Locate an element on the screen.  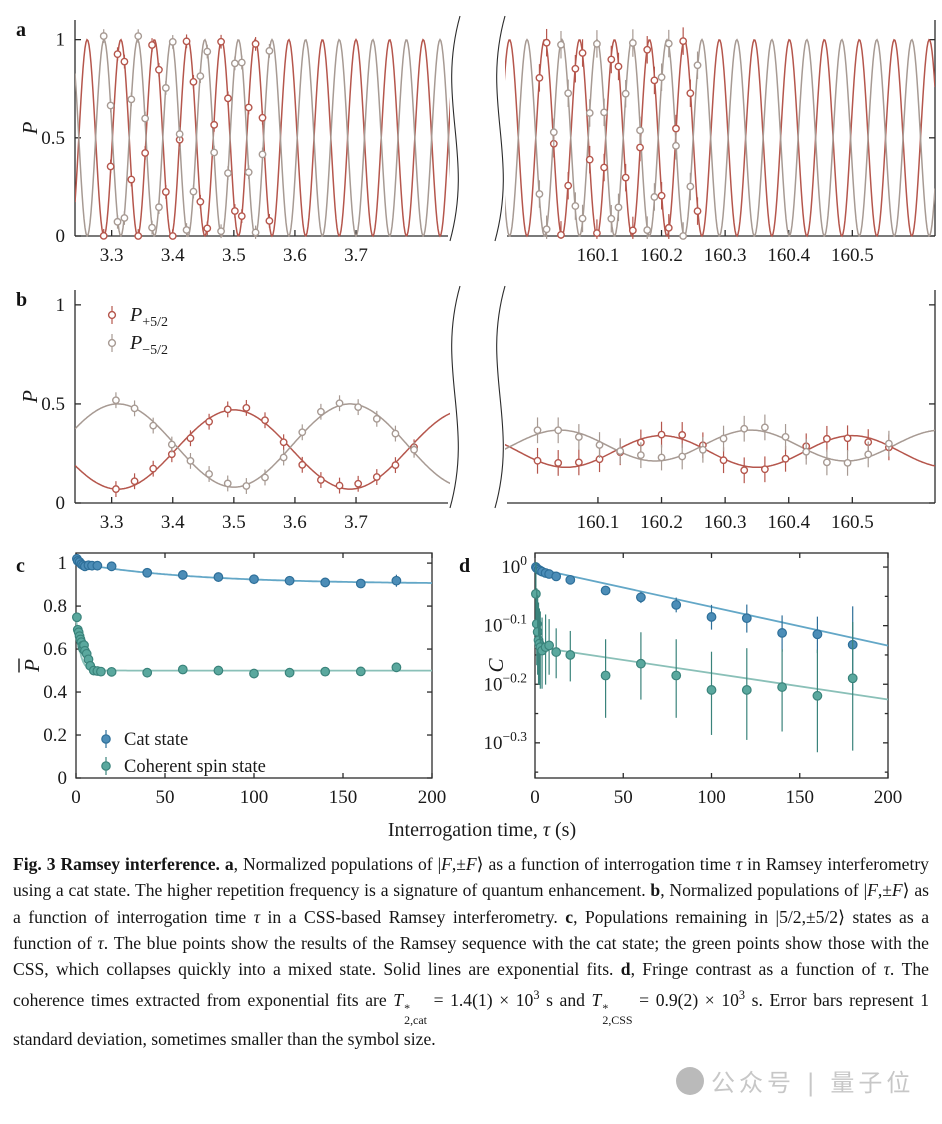
panel_b-segment-0: 0 0.5 1 3.3 3.4 3.5 3.6 3.7 is located at coordinates (251, 409).